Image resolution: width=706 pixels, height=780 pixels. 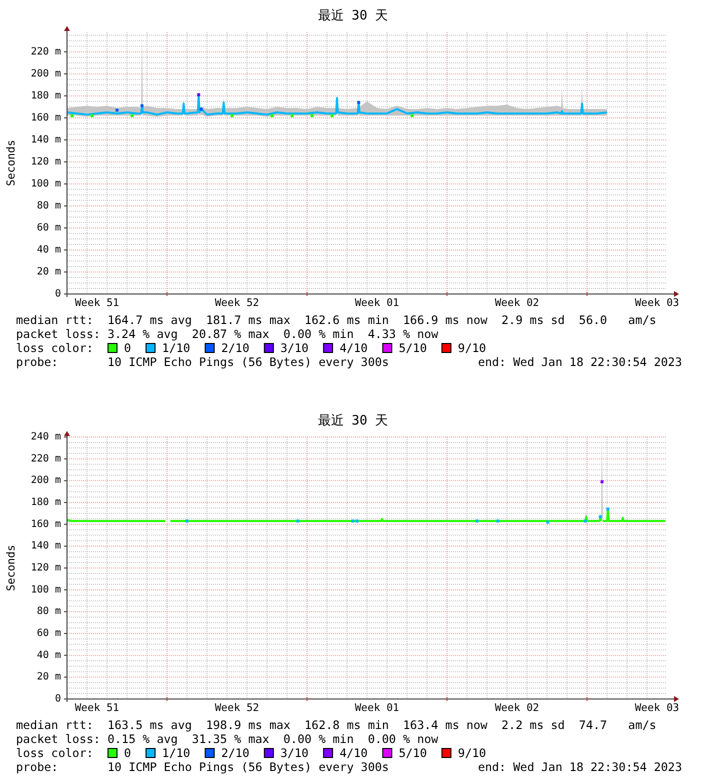 What do you see at coordinates (336, 725) in the screenshot?
I see `text: median rtt: 163.5 ms avg 198.9 ms max 162.8 ms min 163.4 ms now 2.2 ms sd 74.7 am/s` at bounding box center [336, 725].